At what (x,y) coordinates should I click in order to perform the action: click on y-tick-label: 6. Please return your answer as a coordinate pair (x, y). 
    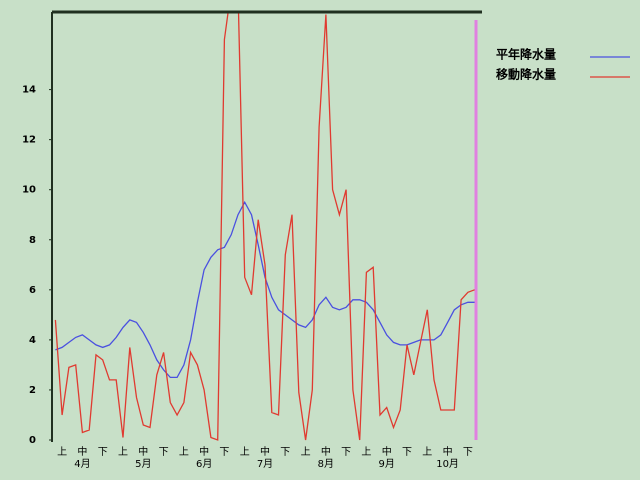
    Looking at the image, I should click on (32, 290).